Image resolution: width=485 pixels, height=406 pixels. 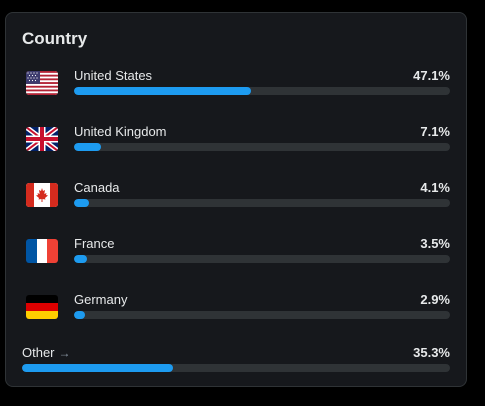 I want to click on country-percent: 4.1%, so click(x=435, y=187).